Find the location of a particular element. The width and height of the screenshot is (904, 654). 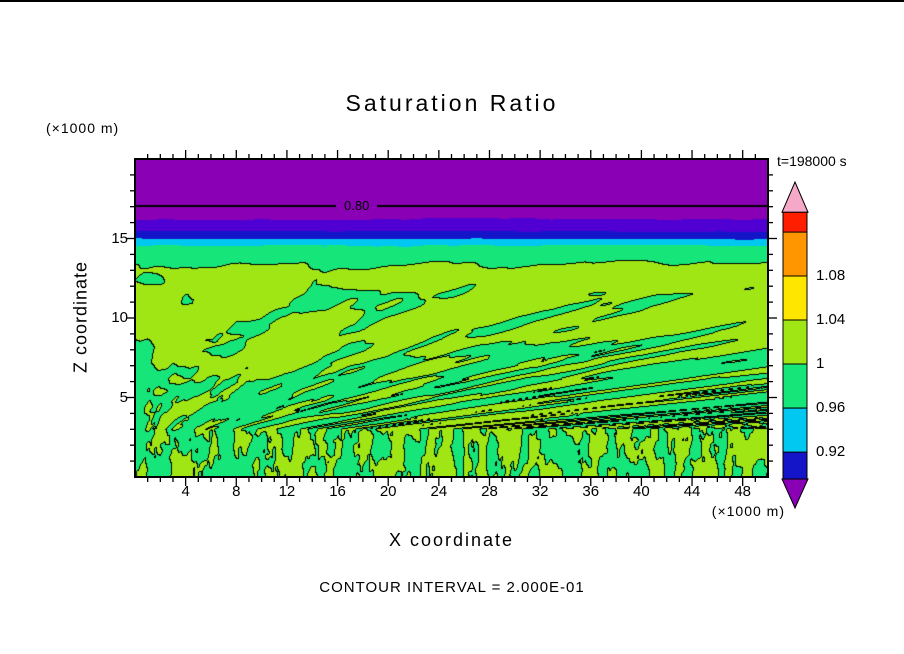

z-axis-unit: (×1000 m) is located at coordinates (83, 128).